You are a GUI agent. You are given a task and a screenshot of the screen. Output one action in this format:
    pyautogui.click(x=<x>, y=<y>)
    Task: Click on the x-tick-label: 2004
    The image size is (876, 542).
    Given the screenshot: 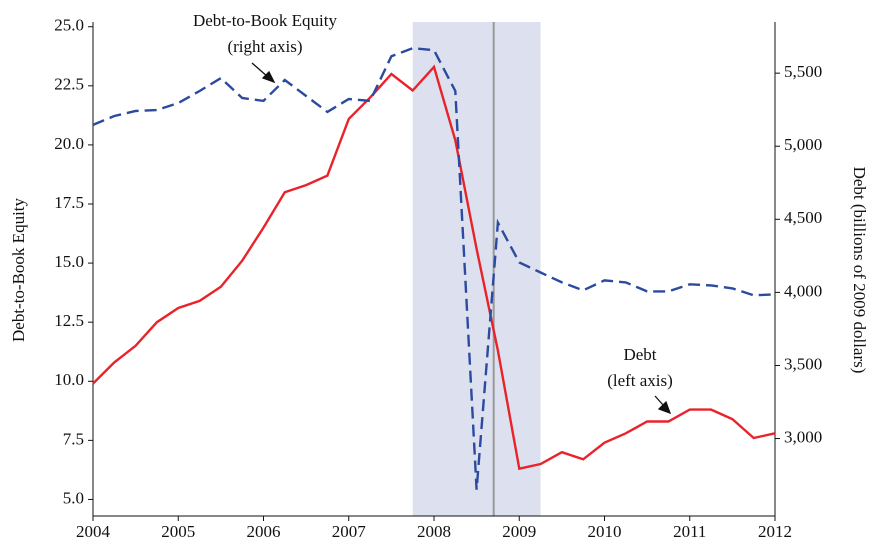 What is the action you would take?
    pyautogui.click(x=93, y=531)
    